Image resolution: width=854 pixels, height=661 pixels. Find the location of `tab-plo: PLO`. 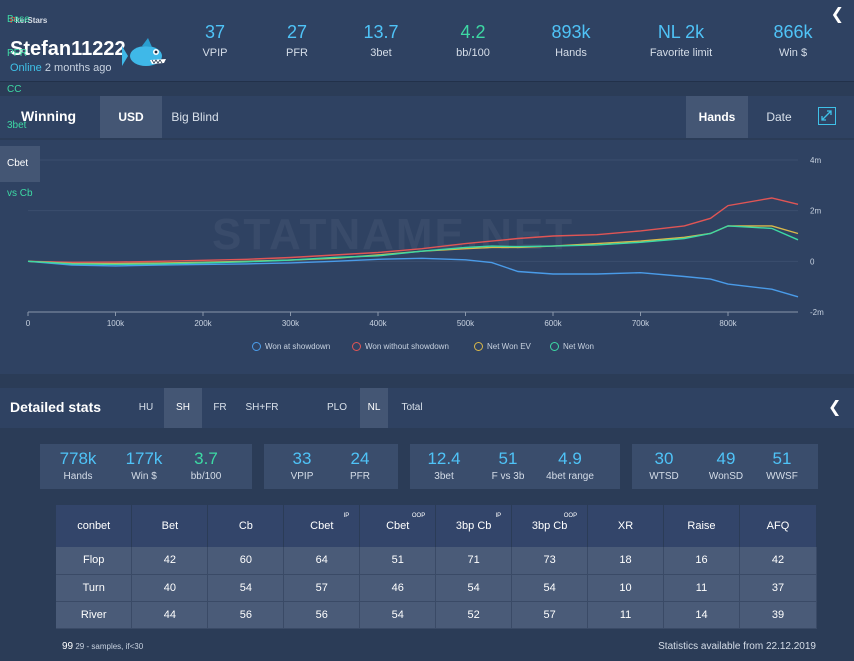

tab-plo: PLO is located at coordinates (336, 407).